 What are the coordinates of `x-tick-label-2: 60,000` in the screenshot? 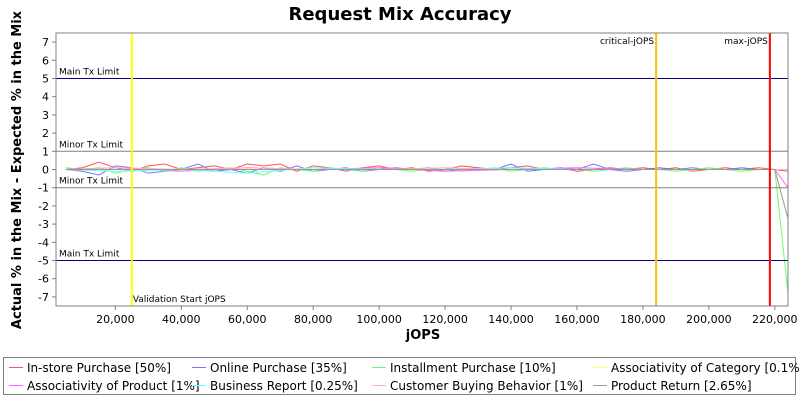 It's located at (247, 319).